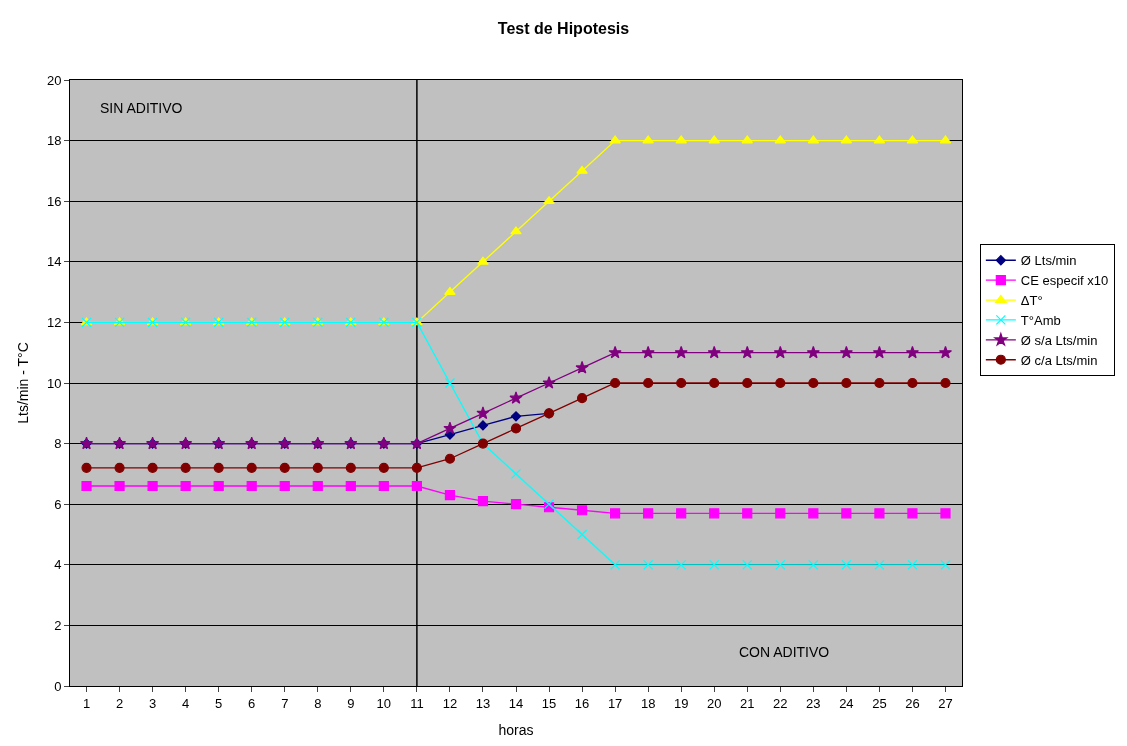 The width and height of the screenshot is (1127, 746). I want to click on y-tick-label: 14, so click(54, 262).